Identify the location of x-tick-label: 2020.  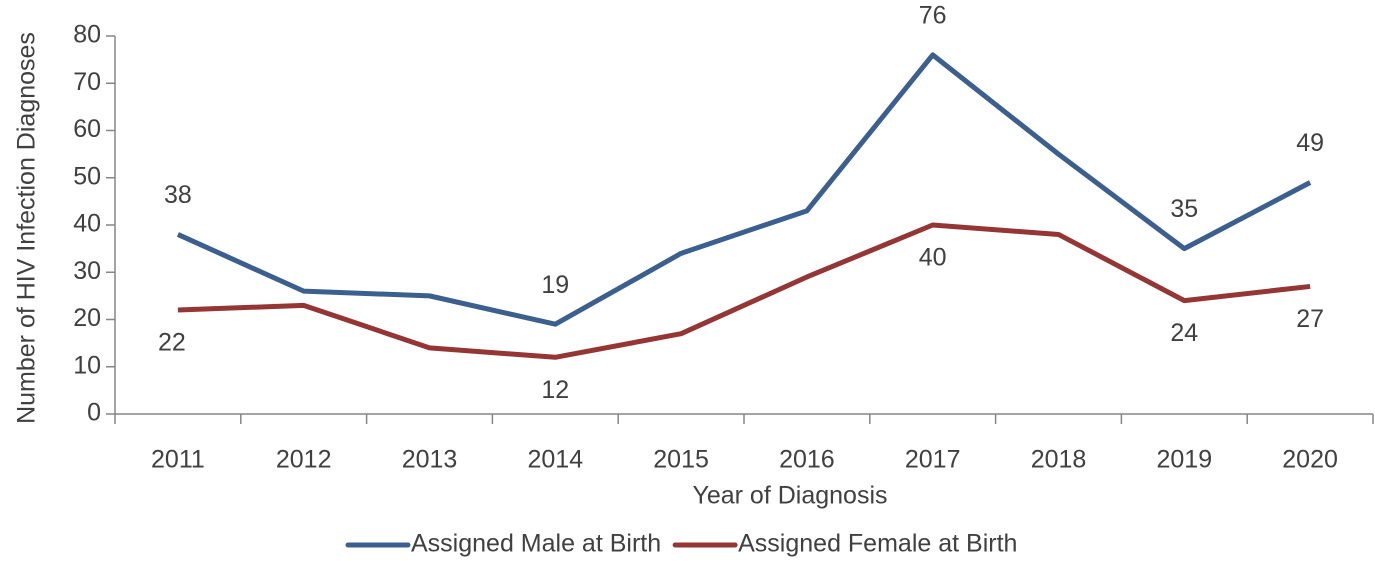
(1310, 460).